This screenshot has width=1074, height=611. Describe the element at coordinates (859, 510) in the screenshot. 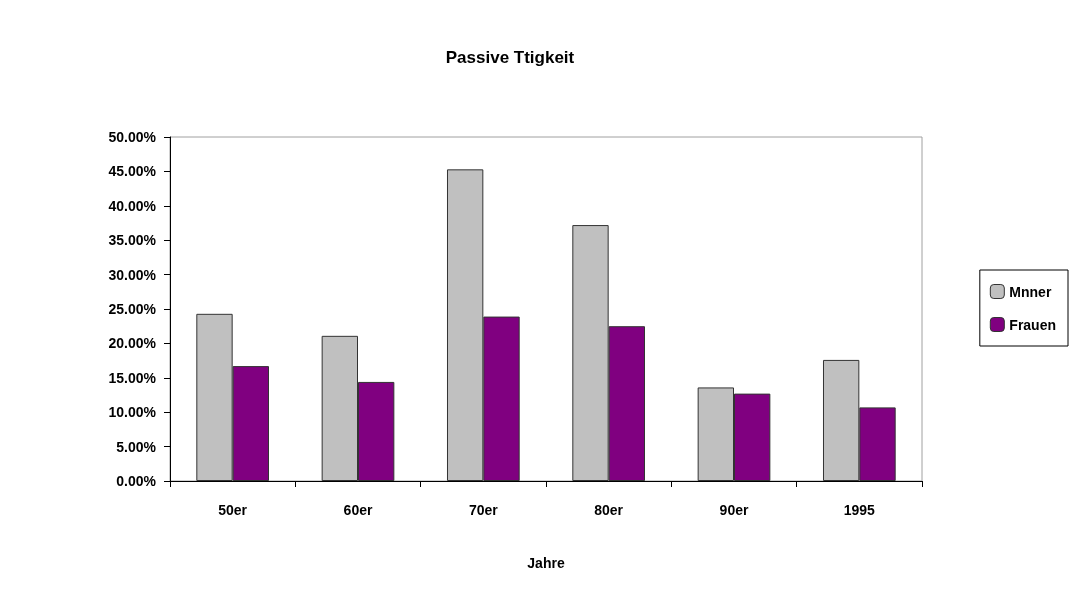

I see `x-tick-label: 1995` at that location.